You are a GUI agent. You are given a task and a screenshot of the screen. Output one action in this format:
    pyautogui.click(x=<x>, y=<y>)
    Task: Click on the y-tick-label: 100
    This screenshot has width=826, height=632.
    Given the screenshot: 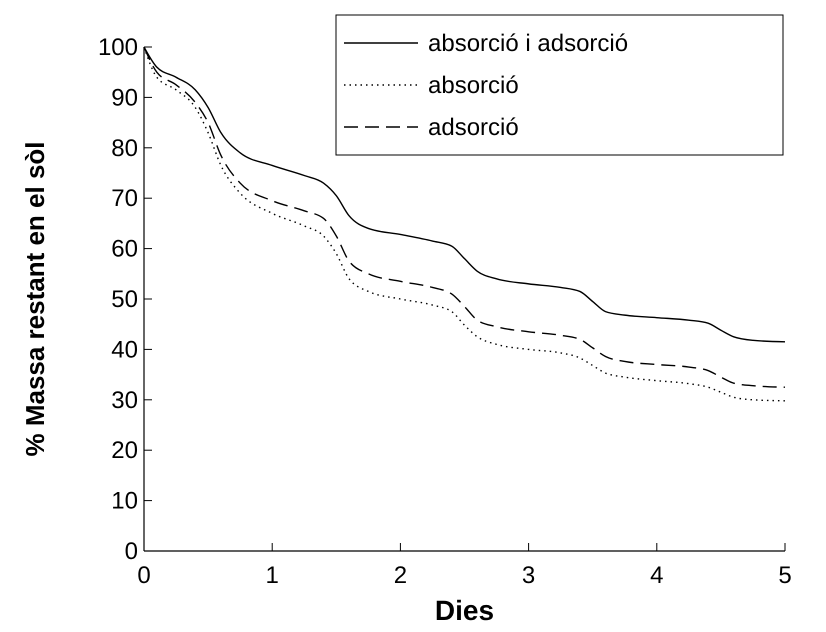 What is the action you would take?
    pyautogui.click(x=118, y=47)
    